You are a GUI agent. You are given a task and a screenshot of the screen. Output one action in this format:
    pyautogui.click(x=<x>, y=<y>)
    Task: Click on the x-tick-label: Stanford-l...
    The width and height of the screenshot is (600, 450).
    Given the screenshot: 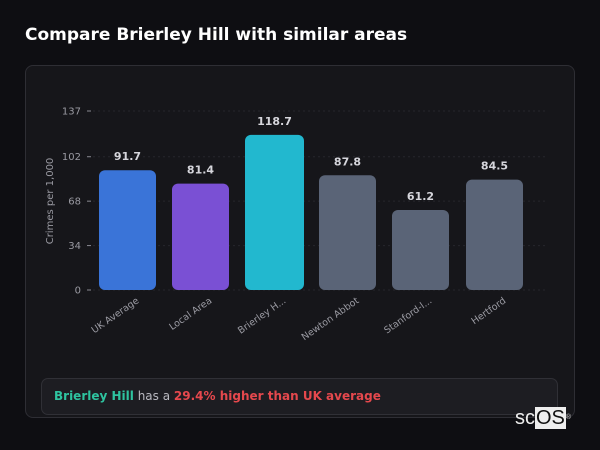 What is the action you would take?
    pyautogui.click(x=408, y=315)
    